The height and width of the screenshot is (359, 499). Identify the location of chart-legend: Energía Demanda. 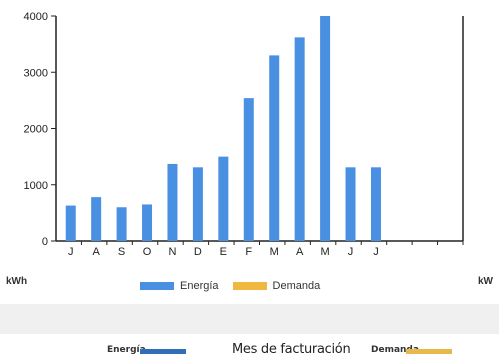
(230, 286).